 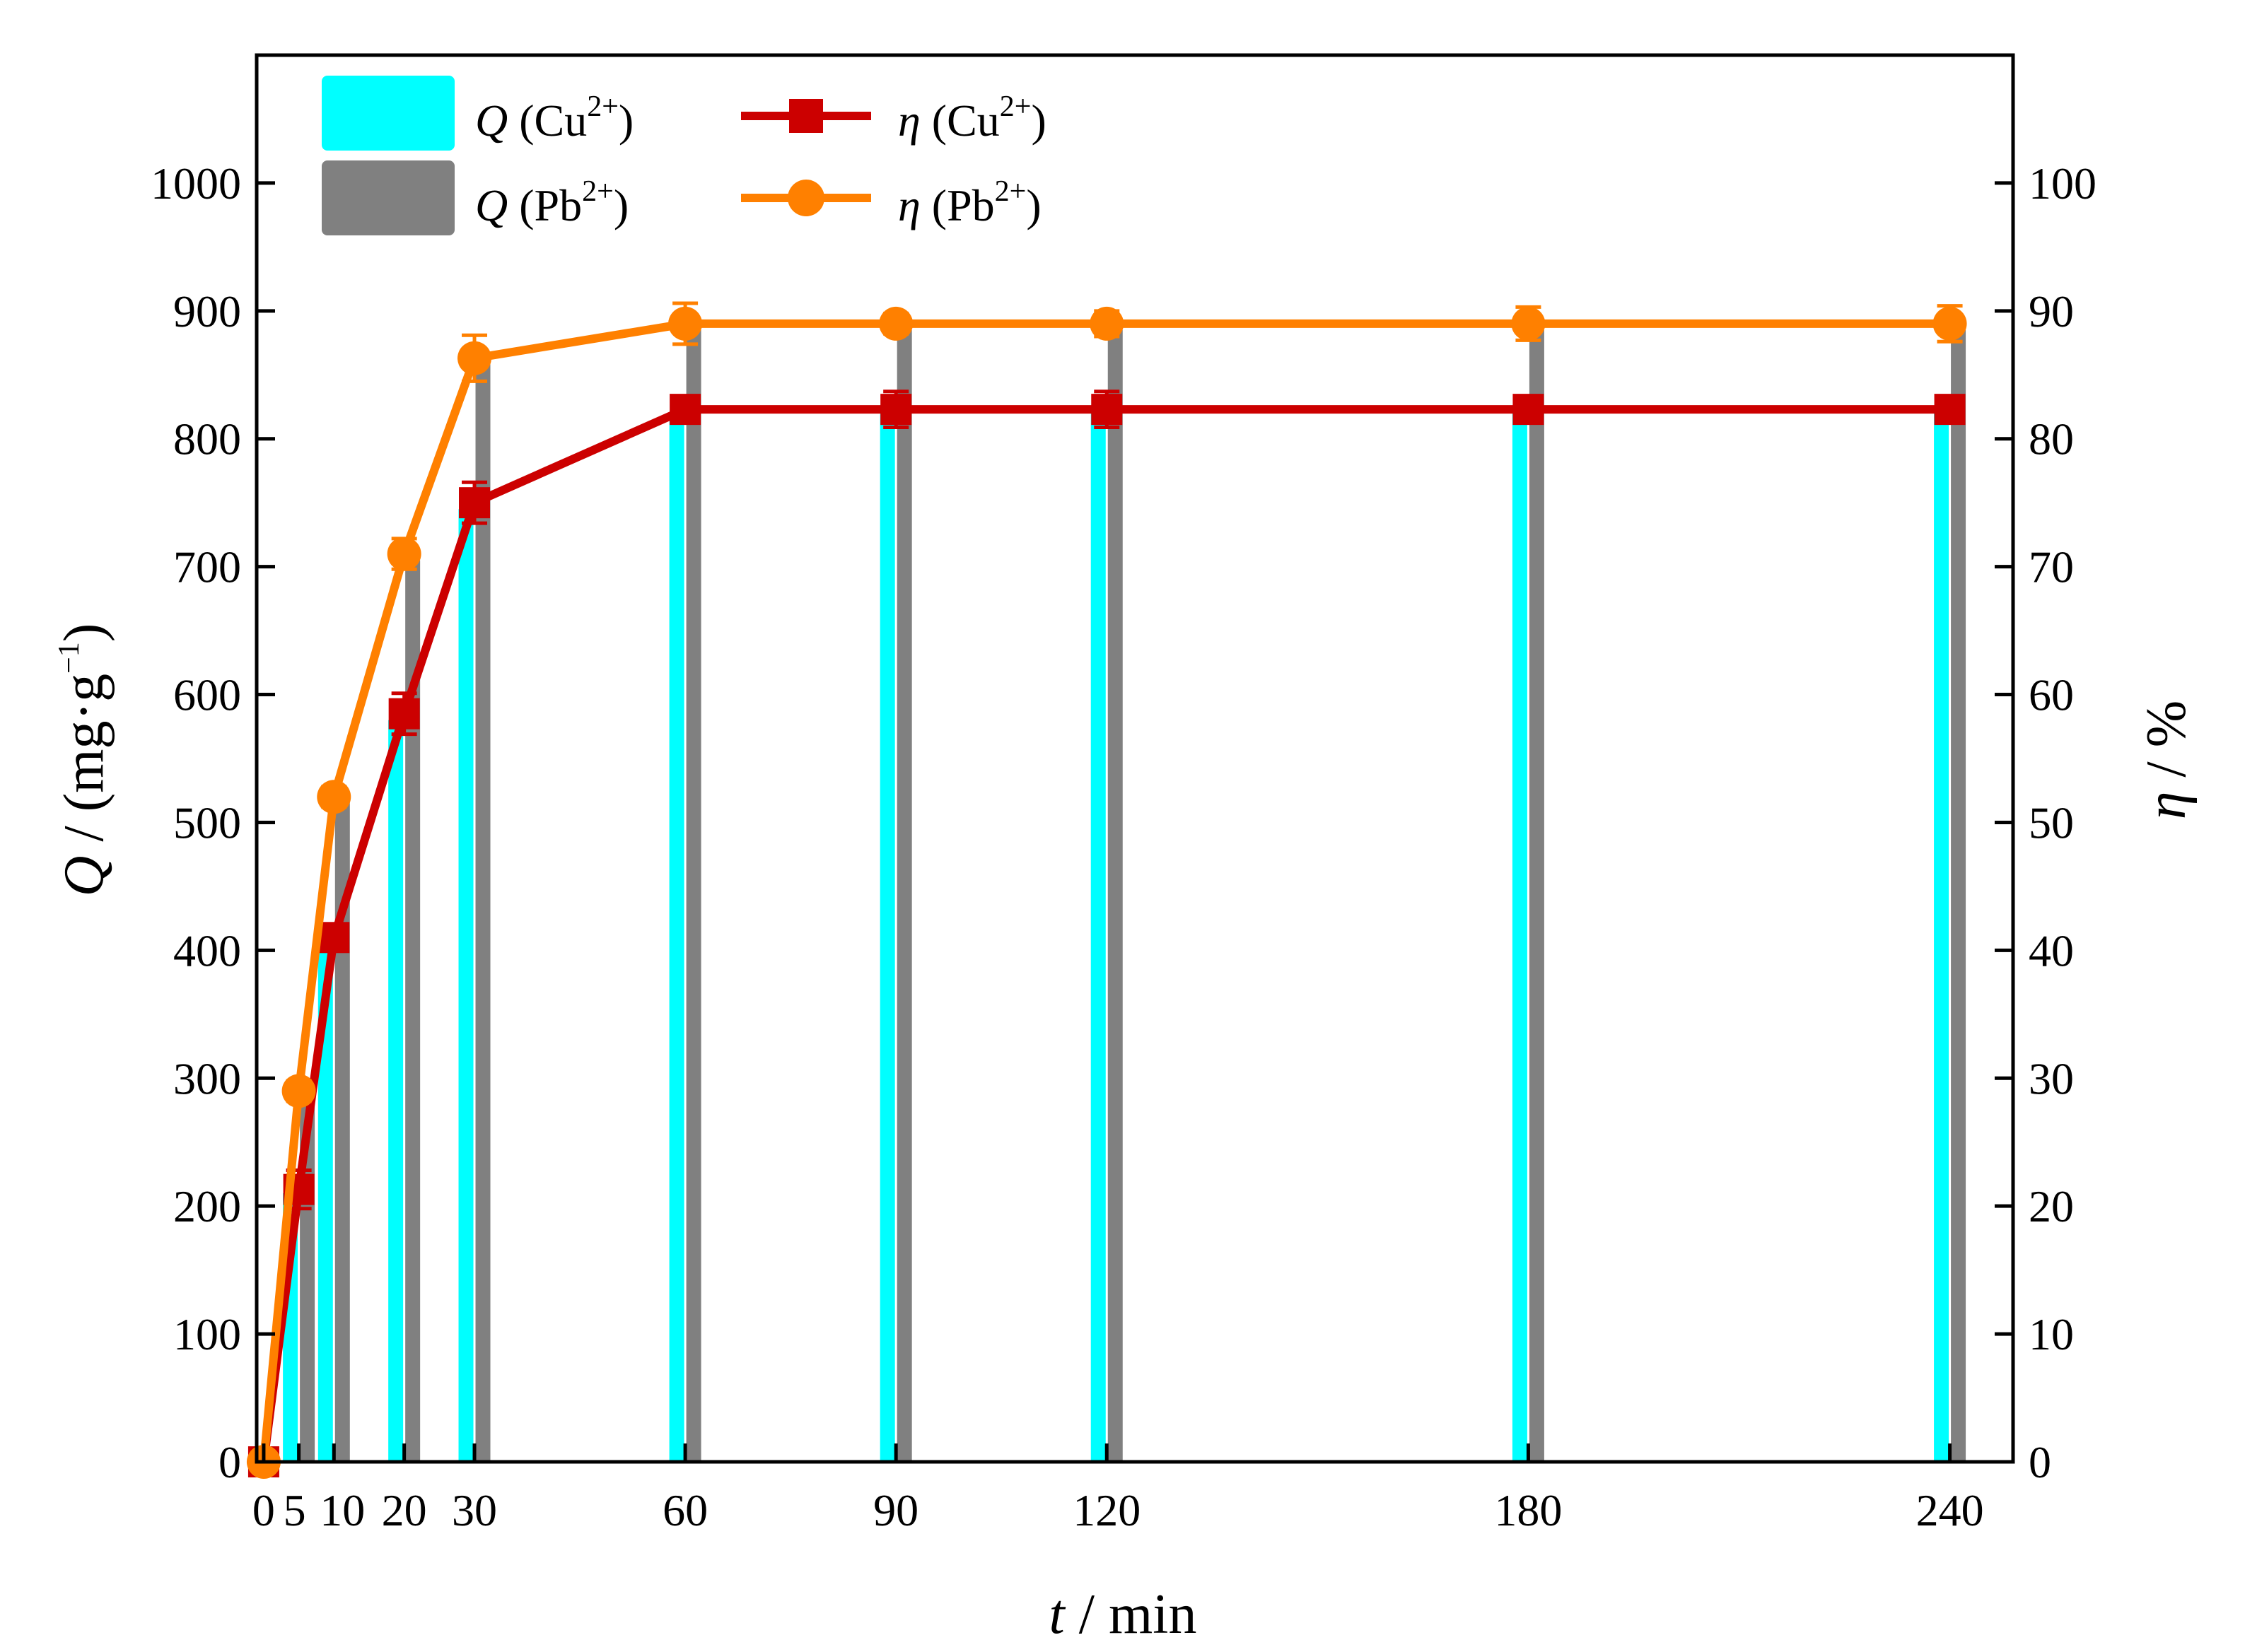 What do you see at coordinates (2051, 1206) in the screenshot?
I see `y2-tick-label-20: 20` at bounding box center [2051, 1206].